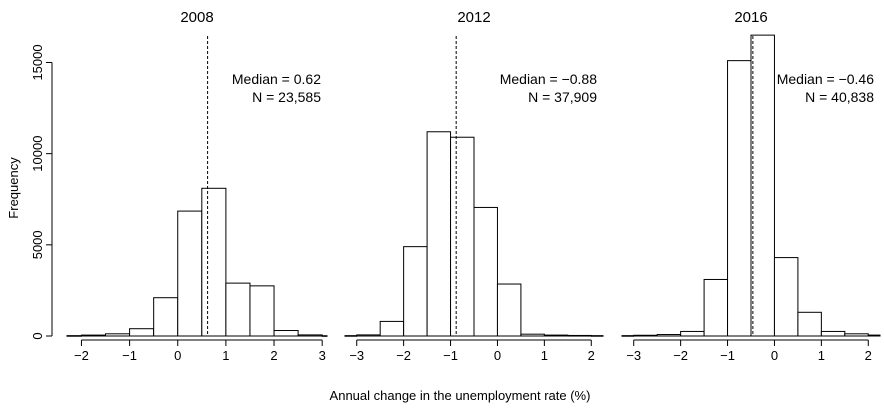  I want to click on n-annotation: N = 37,909, so click(562, 97).